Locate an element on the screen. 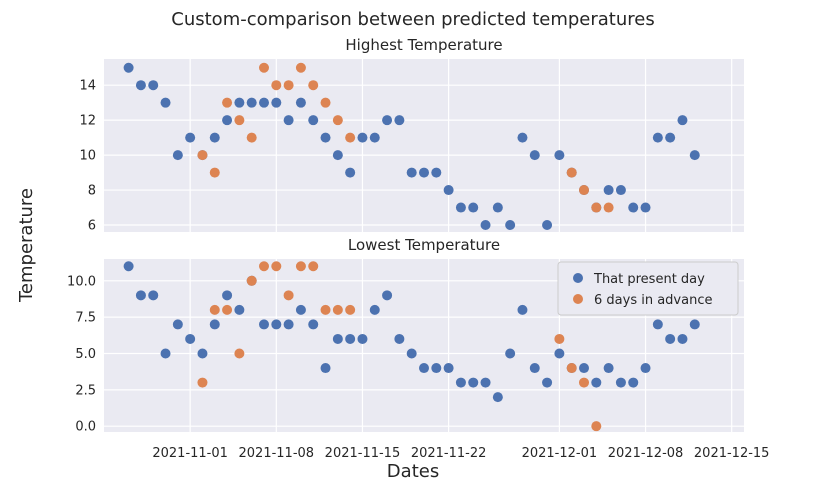  y-tick-label: 2.5 is located at coordinates (85, 390).